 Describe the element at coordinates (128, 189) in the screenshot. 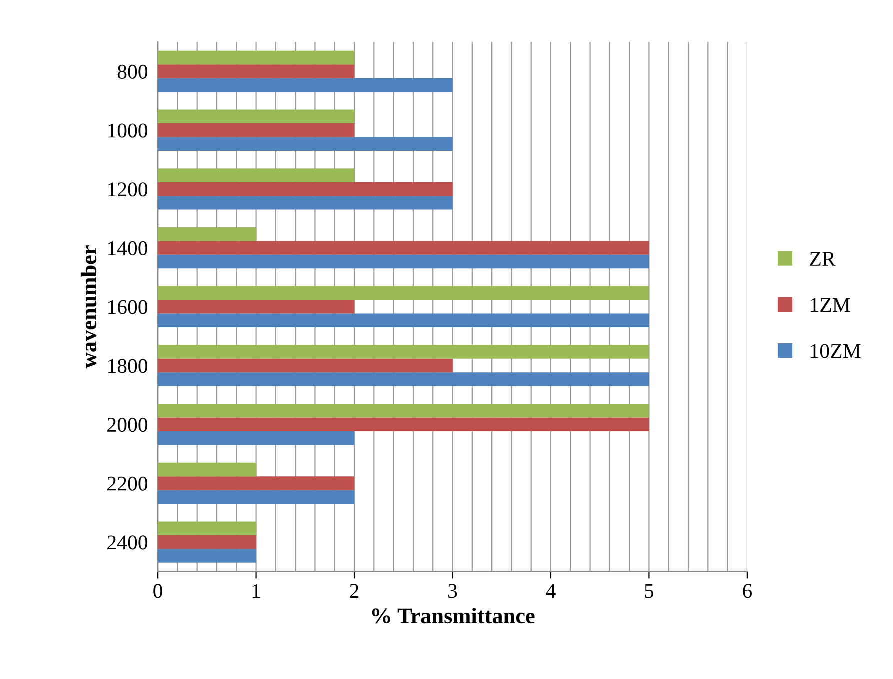

I see `y-tick-label: 1200` at that location.